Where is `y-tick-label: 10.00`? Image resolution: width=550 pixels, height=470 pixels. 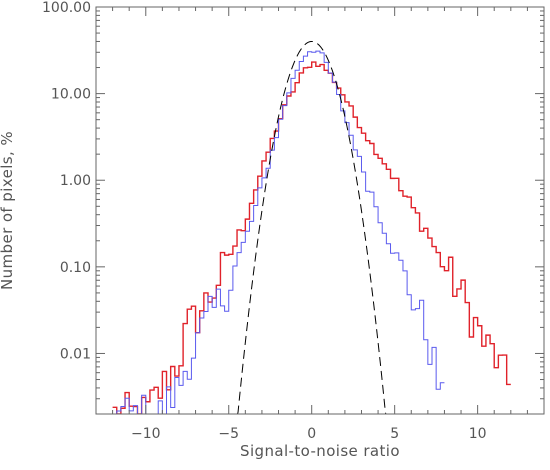
y-tick-label: 10.00 is located at coordinates (71, 95).